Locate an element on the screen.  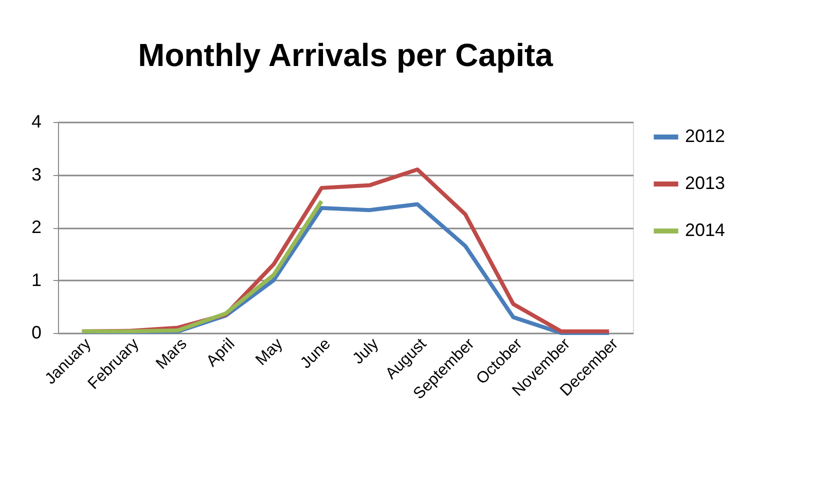
chart-title: Monthly Arrivals per Capita is located at coordinates (346, 55).